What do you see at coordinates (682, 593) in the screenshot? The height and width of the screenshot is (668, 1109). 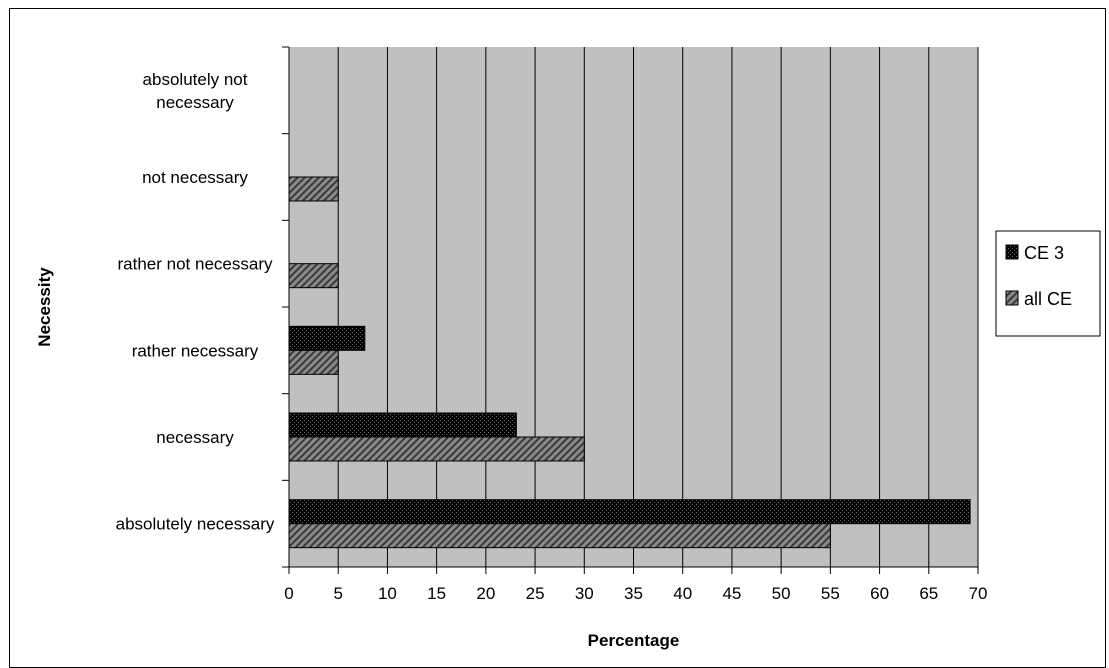 I see `x-tick-label: 40` at bounding box center [682, 593].